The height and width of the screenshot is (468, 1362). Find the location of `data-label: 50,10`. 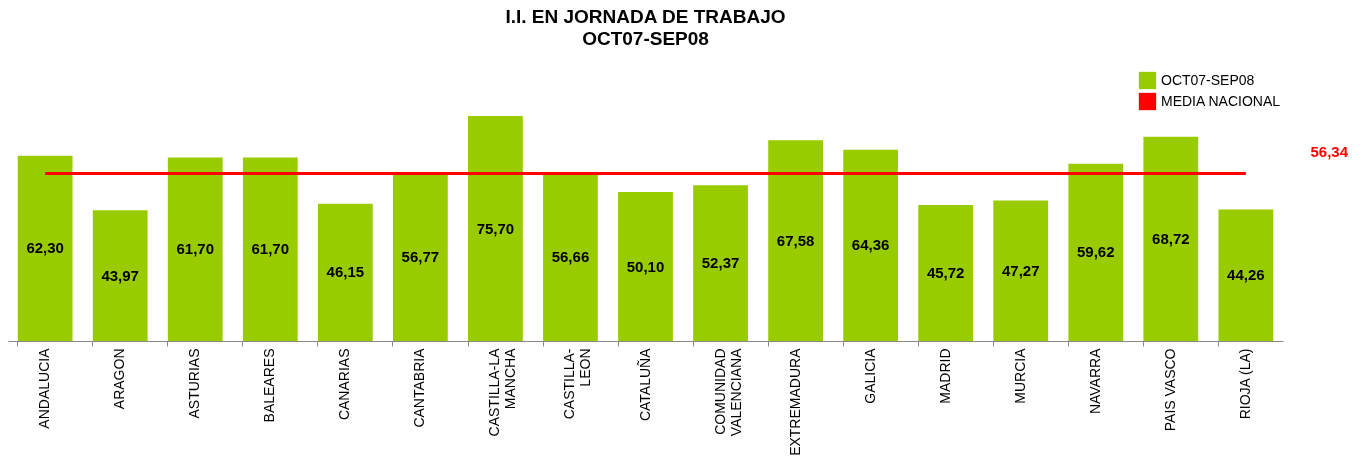

data-label: 50,10 is located at coordinates (645, 266).